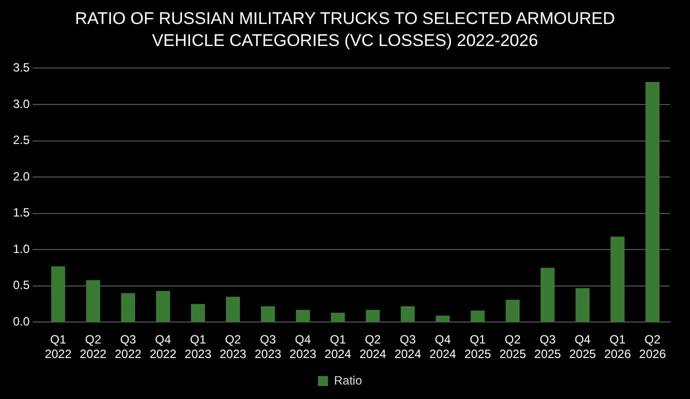  Describe the element at coordinates (338, 347) in the screenshot. I see `x-tick-label: Q1 2024` at that location.